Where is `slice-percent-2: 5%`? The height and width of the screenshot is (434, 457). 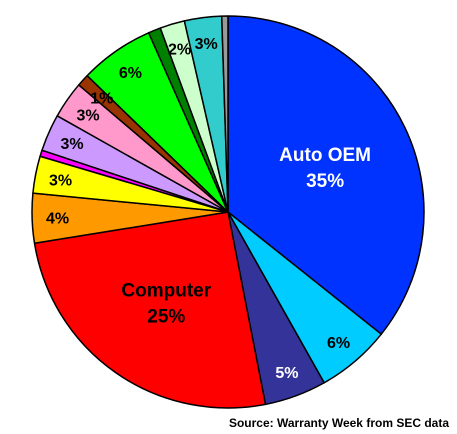 slice-percent-2: 5% is located at coordinates (286, 373).